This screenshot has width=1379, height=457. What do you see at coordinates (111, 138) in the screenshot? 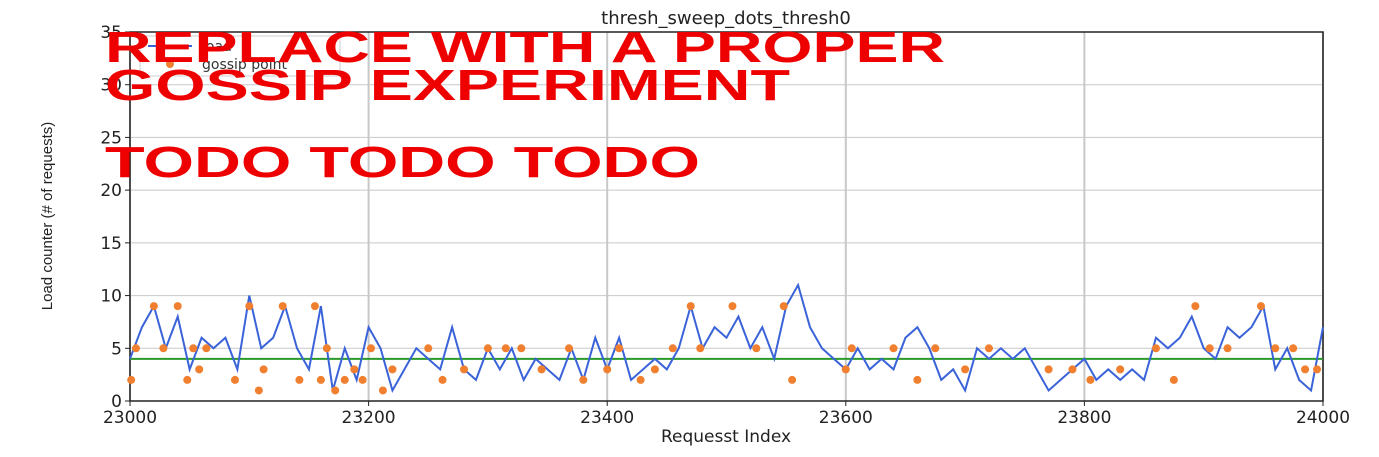
I see `y-tick-label: 25` at bounding box center [111, 138].